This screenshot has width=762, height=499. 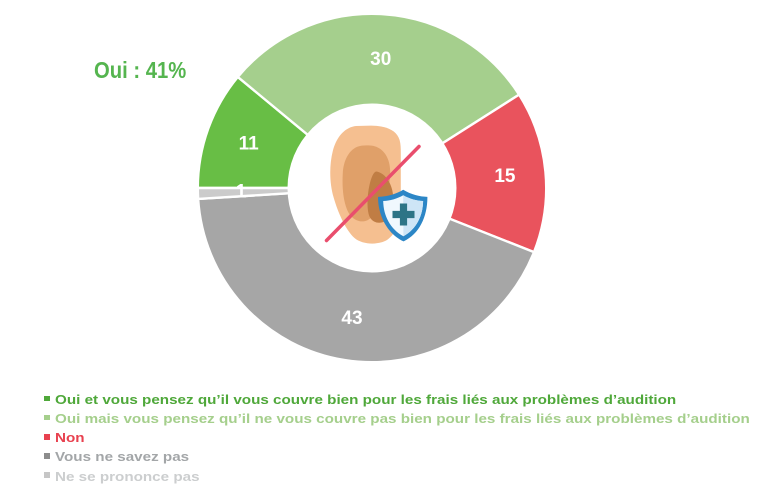 What do you see at coordinates (380, 59) in the screenshot?
I see `svg-text: 30` at bounding box center [380, 59].